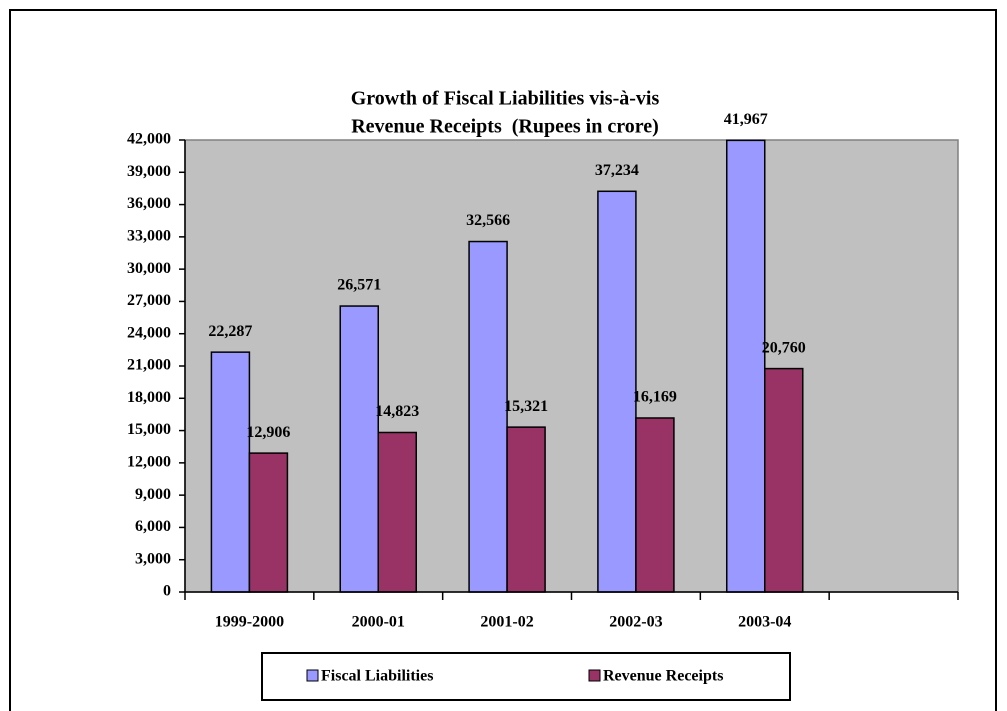  I want to click on legend-label: Revenue Receipts, so click(663, 676).